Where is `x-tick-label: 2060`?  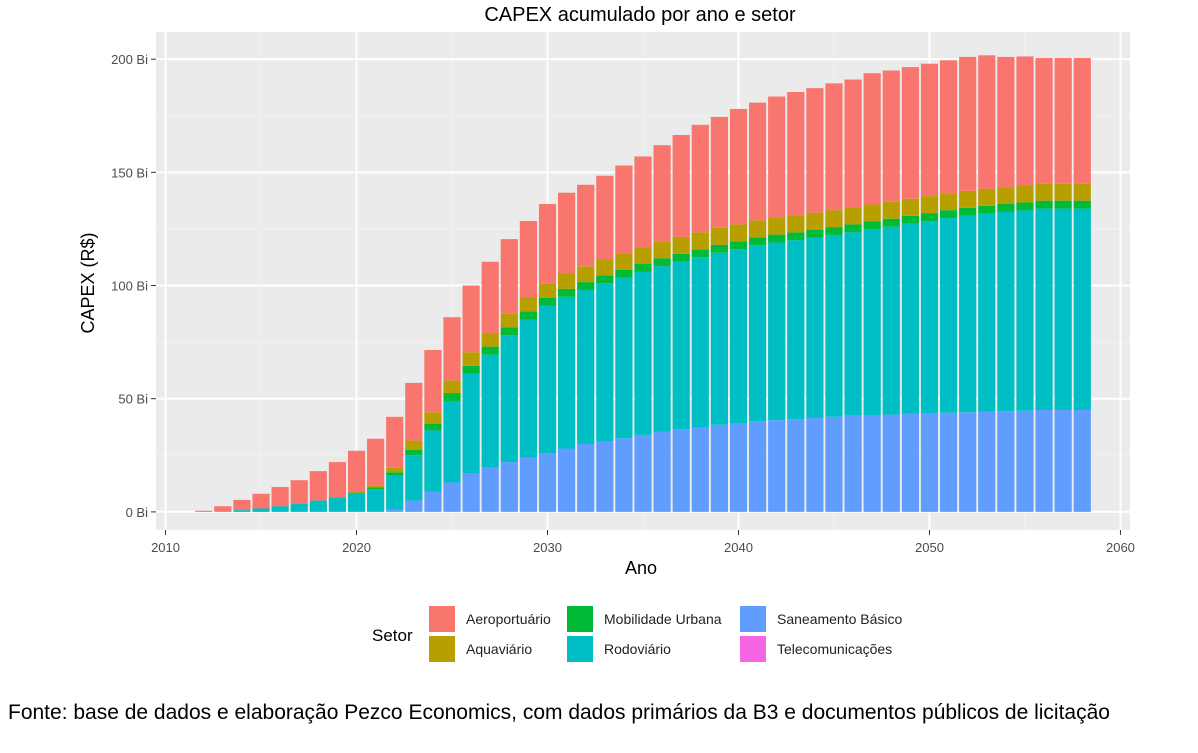
x-tick-label: 2060 is located at coordinates (1120, 547).